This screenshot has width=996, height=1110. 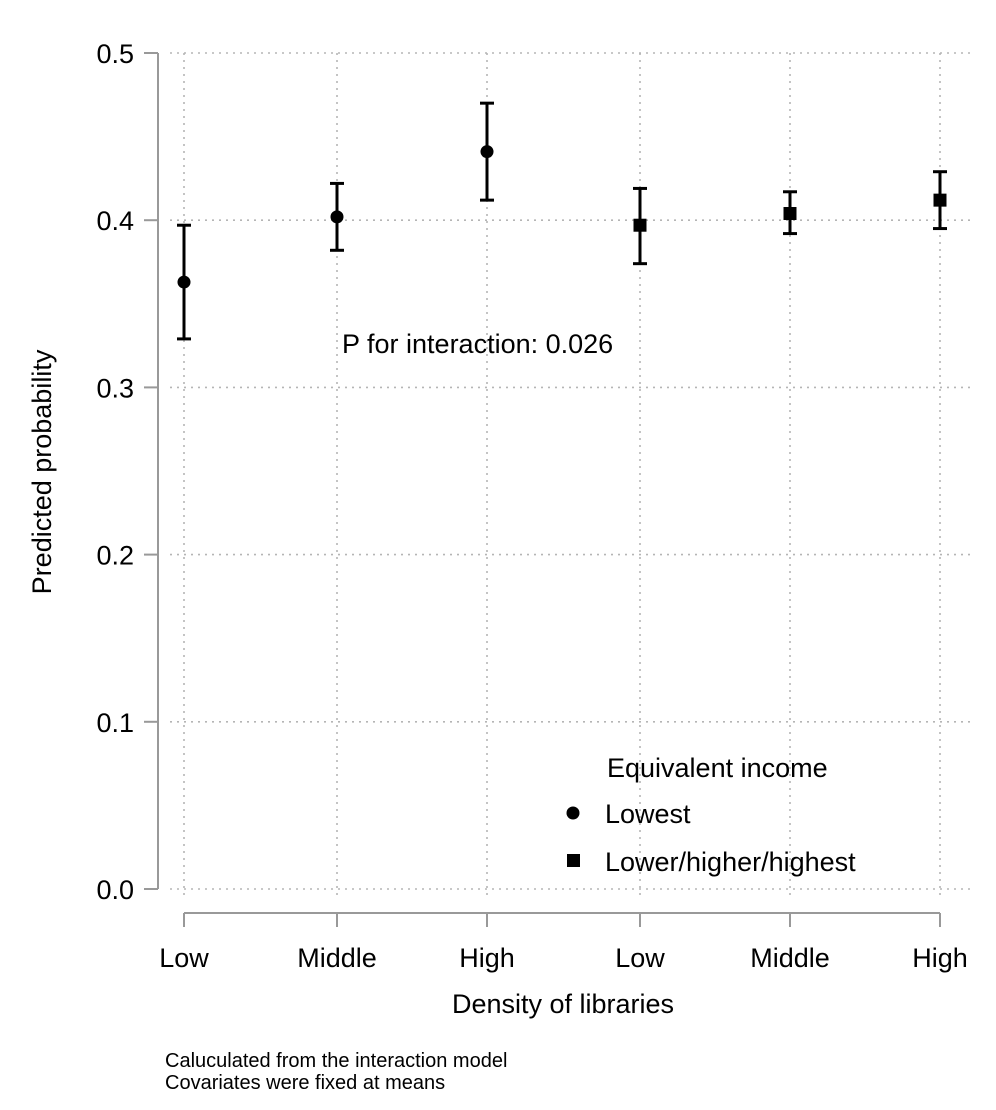 What do you see at coordinates (42, 471) in the screenshot?
I see `y-axis-label: Predicted probability` at bounding box center [42, 471].